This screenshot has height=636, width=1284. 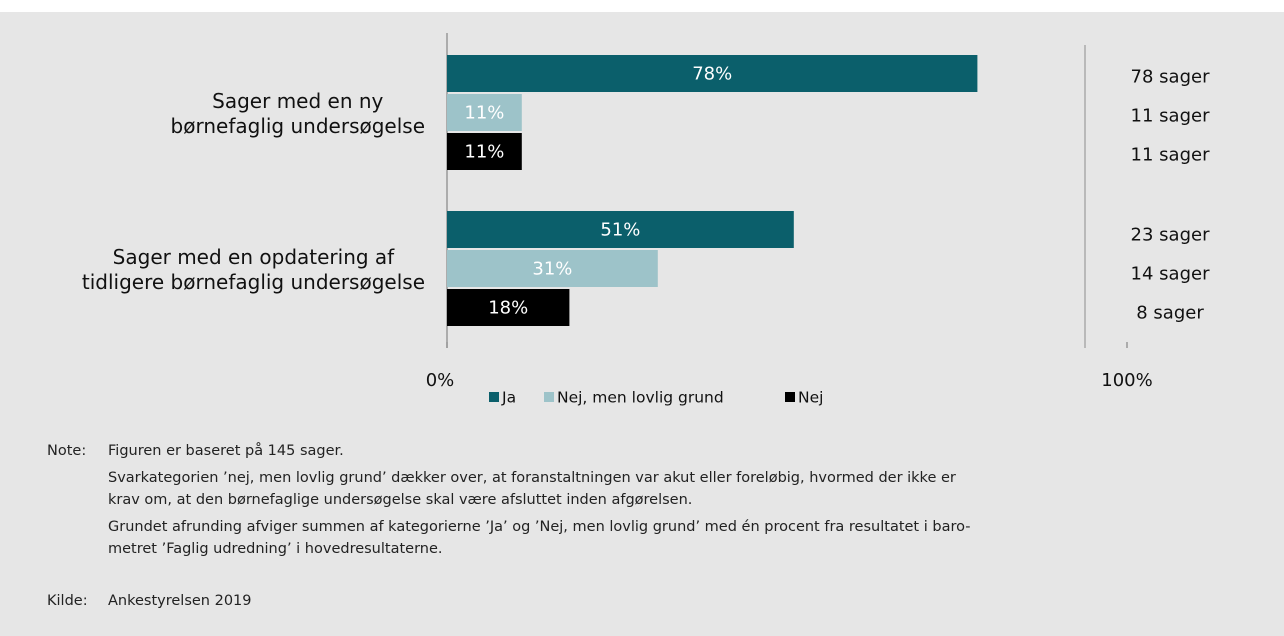 I want to click on count-label: 23 sager, so click(x=1171, y=235).